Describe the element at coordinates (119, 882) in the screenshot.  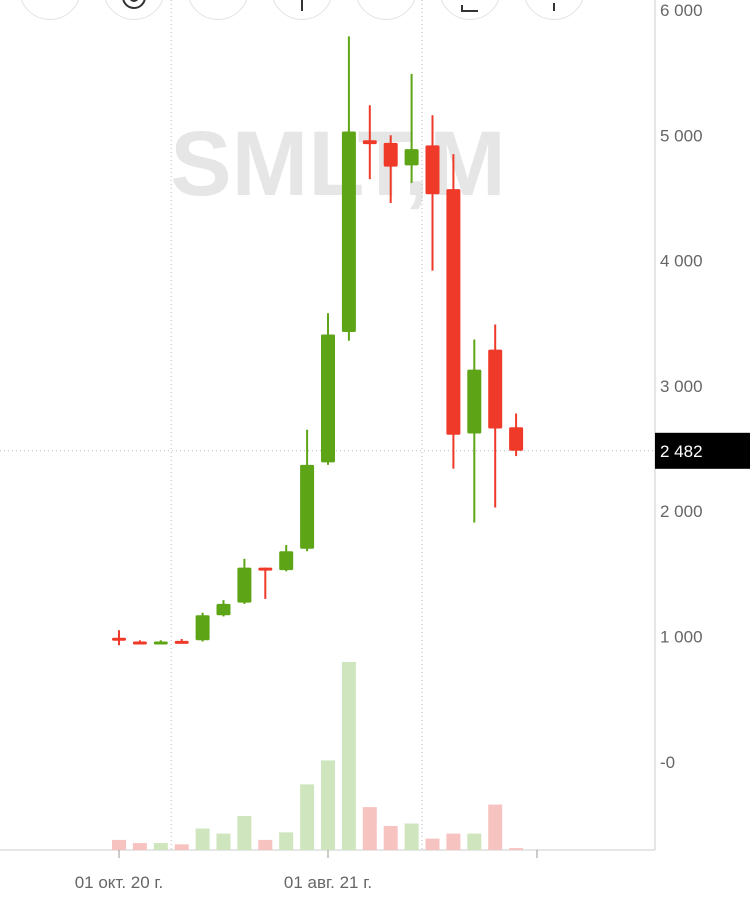
I see `x-tick-label: 01 окт. 20 г.` at that location.